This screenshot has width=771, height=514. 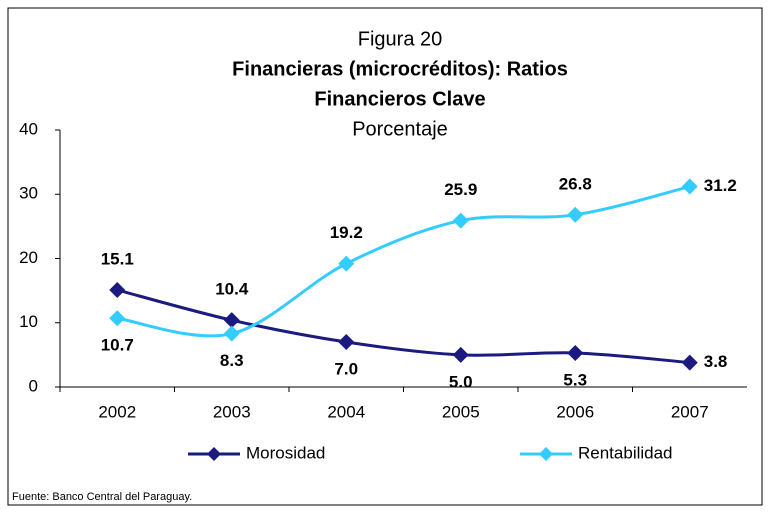 I want to click on data-label: 5.3, so click(x=575, y=379).